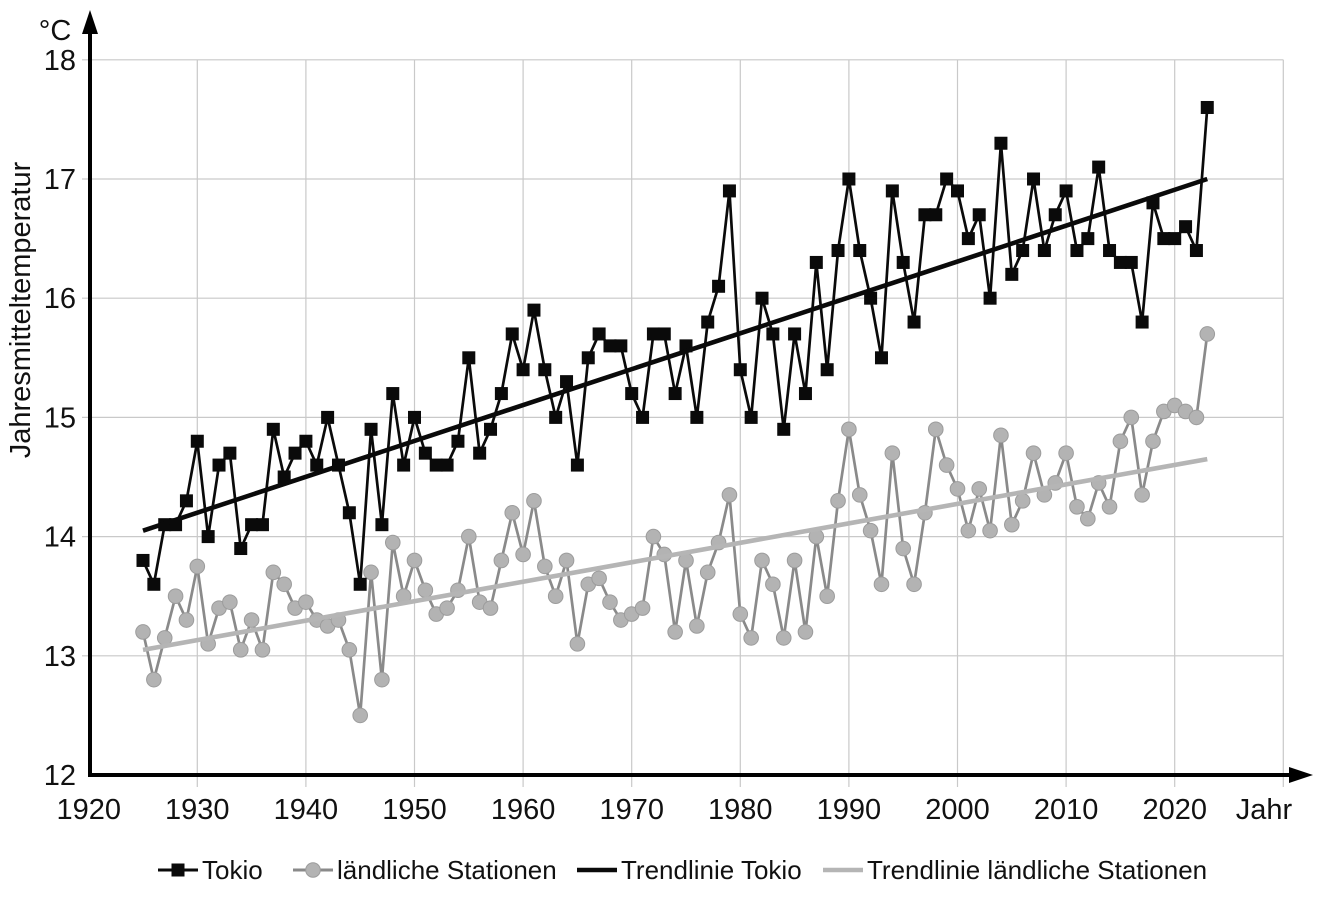  What do you see at coordinates (232, 870) in the screenshot?
I see `legend-label: Tokio` at bounding box center [232, 870].